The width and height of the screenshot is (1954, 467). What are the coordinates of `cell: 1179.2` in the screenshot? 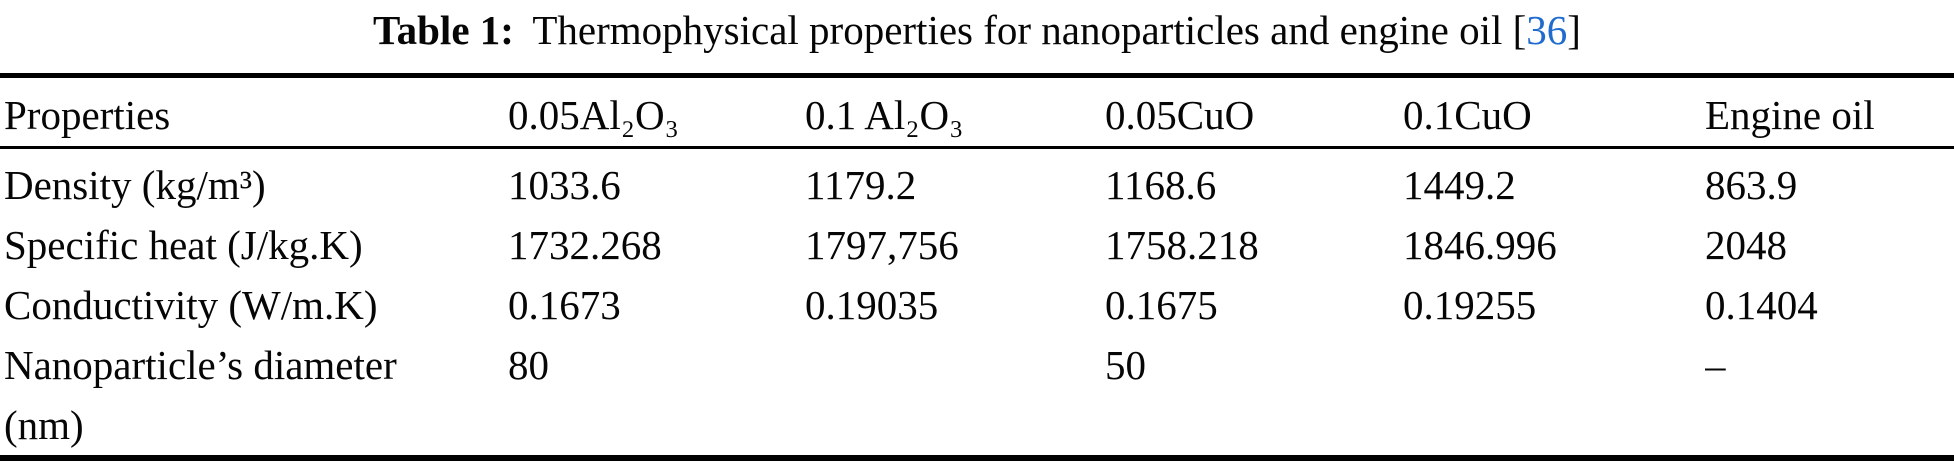 It's located at (861, 185).